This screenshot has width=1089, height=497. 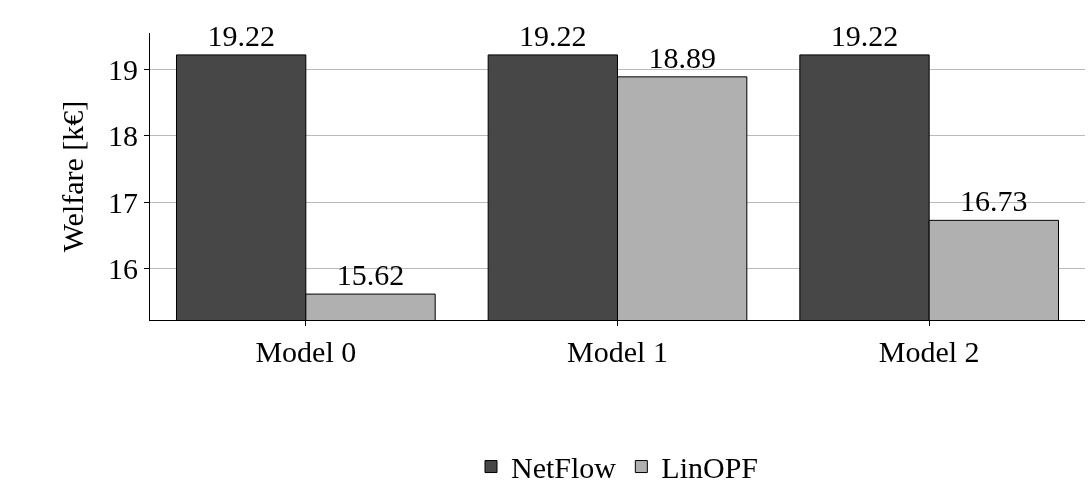 I want to click on y-tick-label: 19, so click(x=123, y=70).